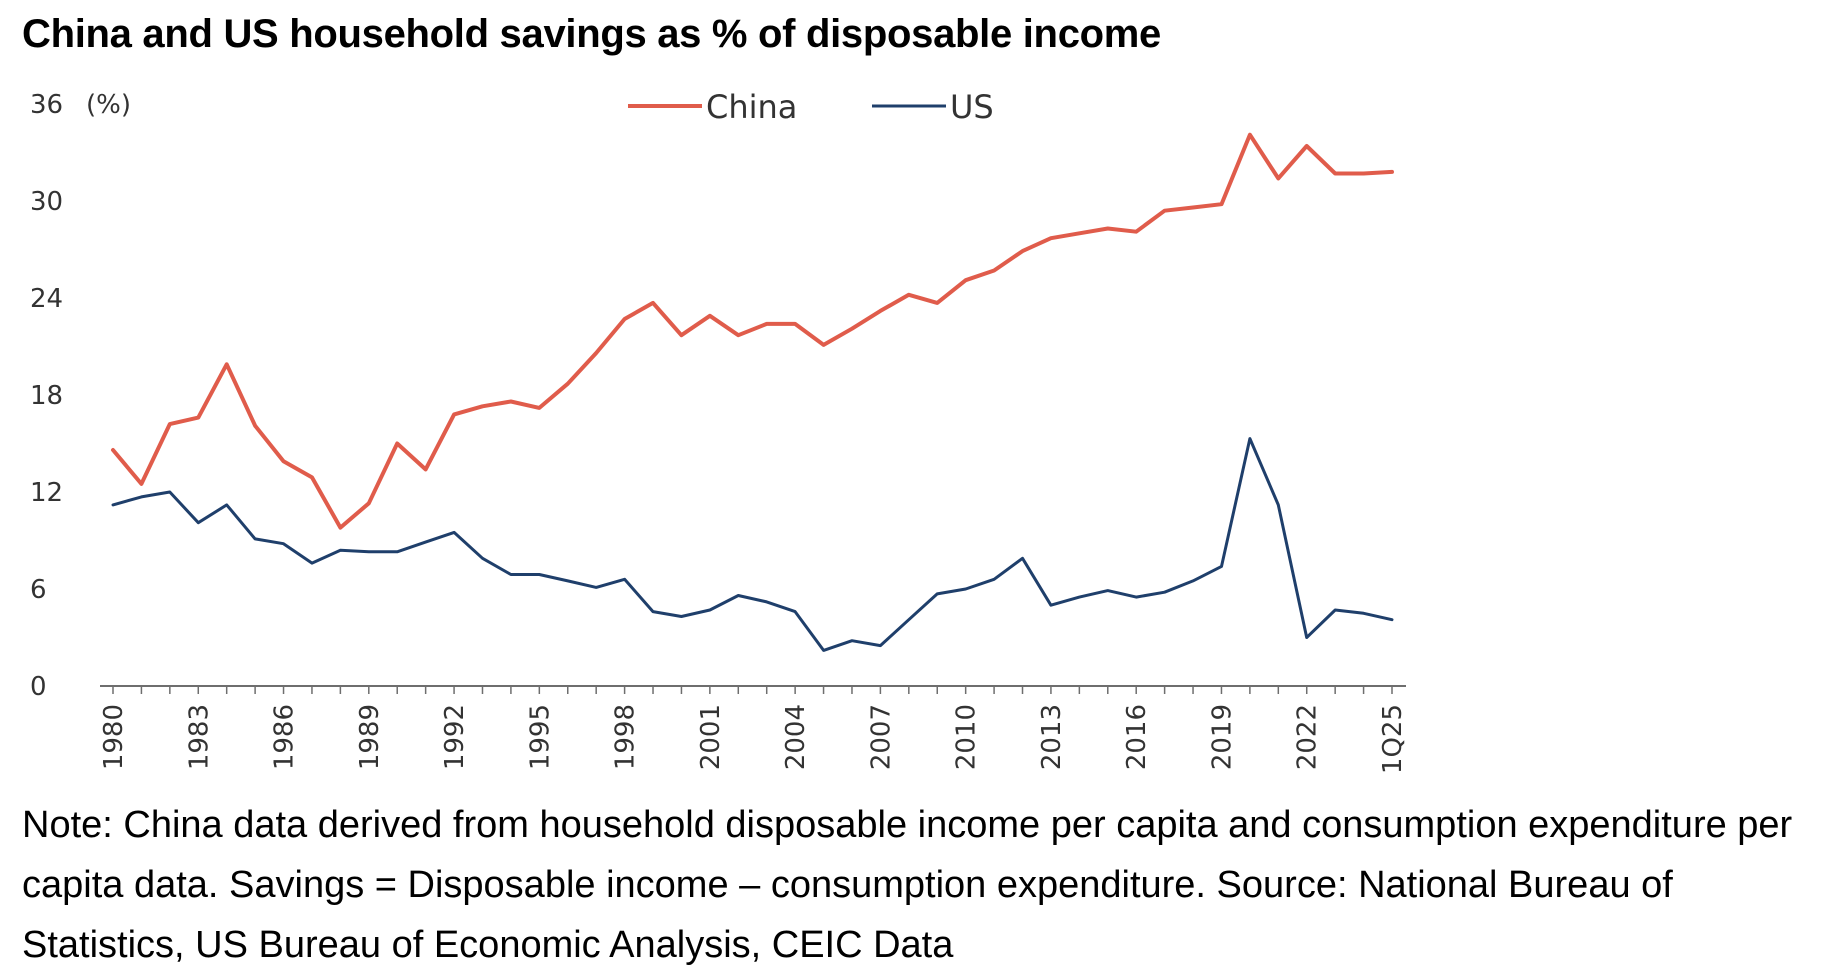 This screenshot has height=975, width=1837. What do you see at coordinates (1222, 737) in the screenshot?
I see `x-tick-label: 2019` at bounding box center [1222, 737].